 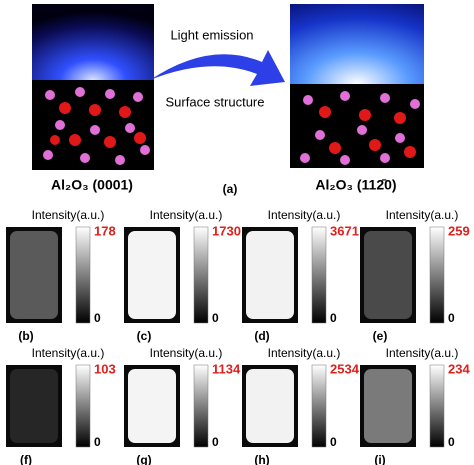 What do you see at coordinates (345, 368) in the screenshot?
I see `max-label: 2534` at bounding box center [345, 368].